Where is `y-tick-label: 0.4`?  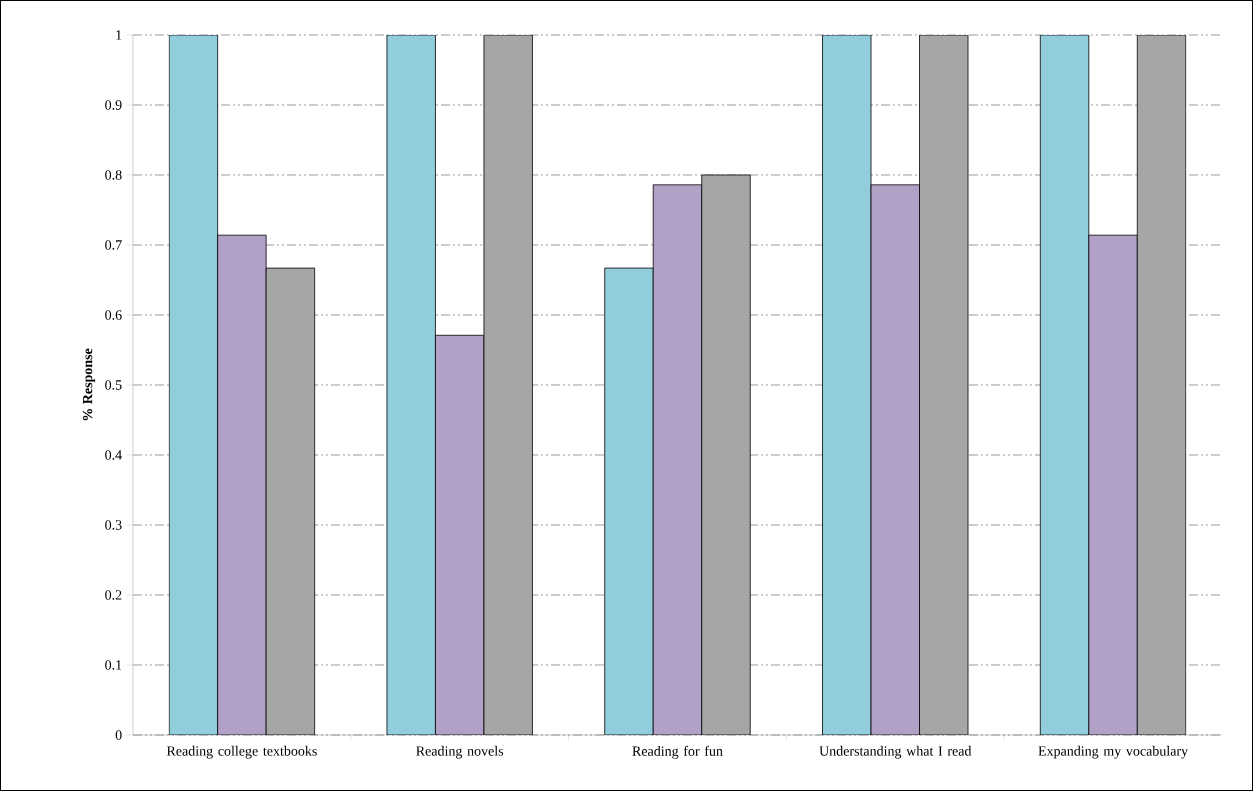
y-tick-label: 0.4 is located at coordinates (113, 455).